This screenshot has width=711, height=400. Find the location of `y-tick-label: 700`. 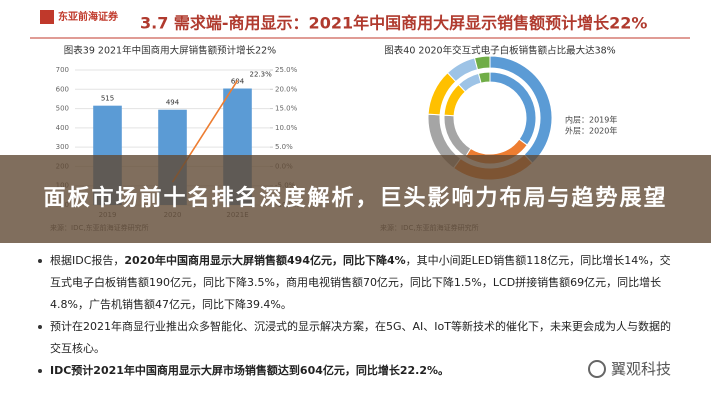

y-tick-label: 700 is located at coordinates (62, 70).